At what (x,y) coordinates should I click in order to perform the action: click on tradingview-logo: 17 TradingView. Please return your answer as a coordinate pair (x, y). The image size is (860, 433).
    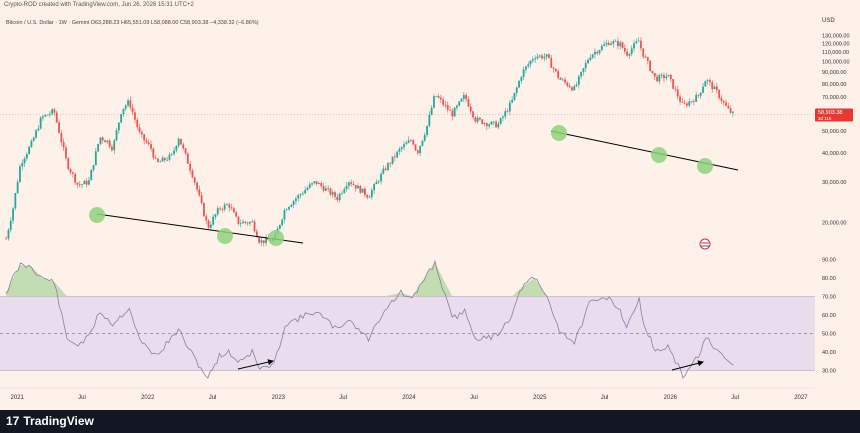
    Looking at the image, I should click on (50, 421).